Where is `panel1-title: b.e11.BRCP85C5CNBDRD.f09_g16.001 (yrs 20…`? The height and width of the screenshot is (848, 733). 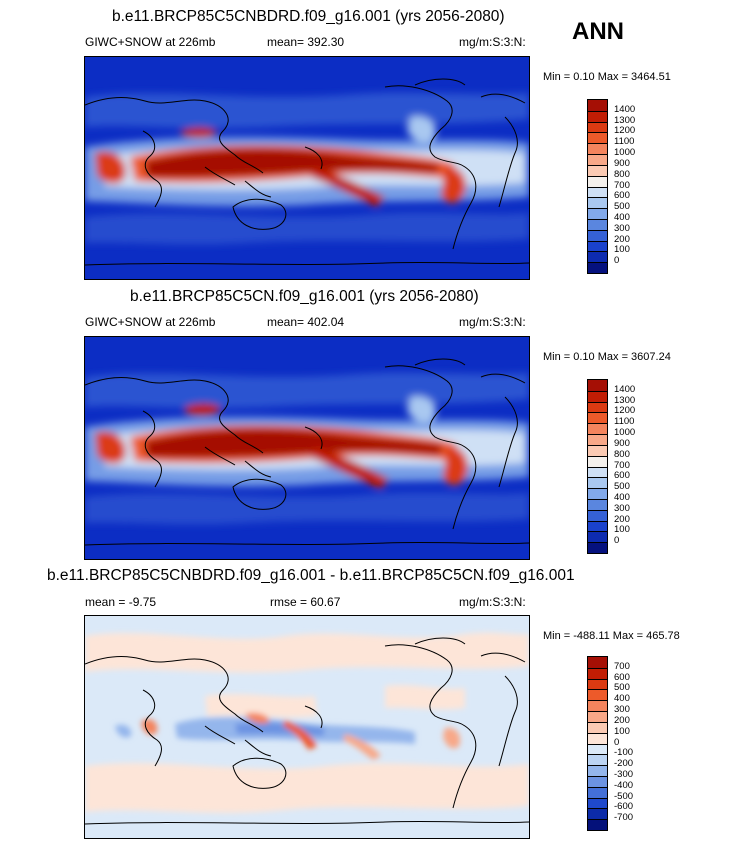
panel1-title: b.e11.BRCP85C5CNBDRD.f09_g16.001 (yrs 20… is located at coordinates (308, 16).